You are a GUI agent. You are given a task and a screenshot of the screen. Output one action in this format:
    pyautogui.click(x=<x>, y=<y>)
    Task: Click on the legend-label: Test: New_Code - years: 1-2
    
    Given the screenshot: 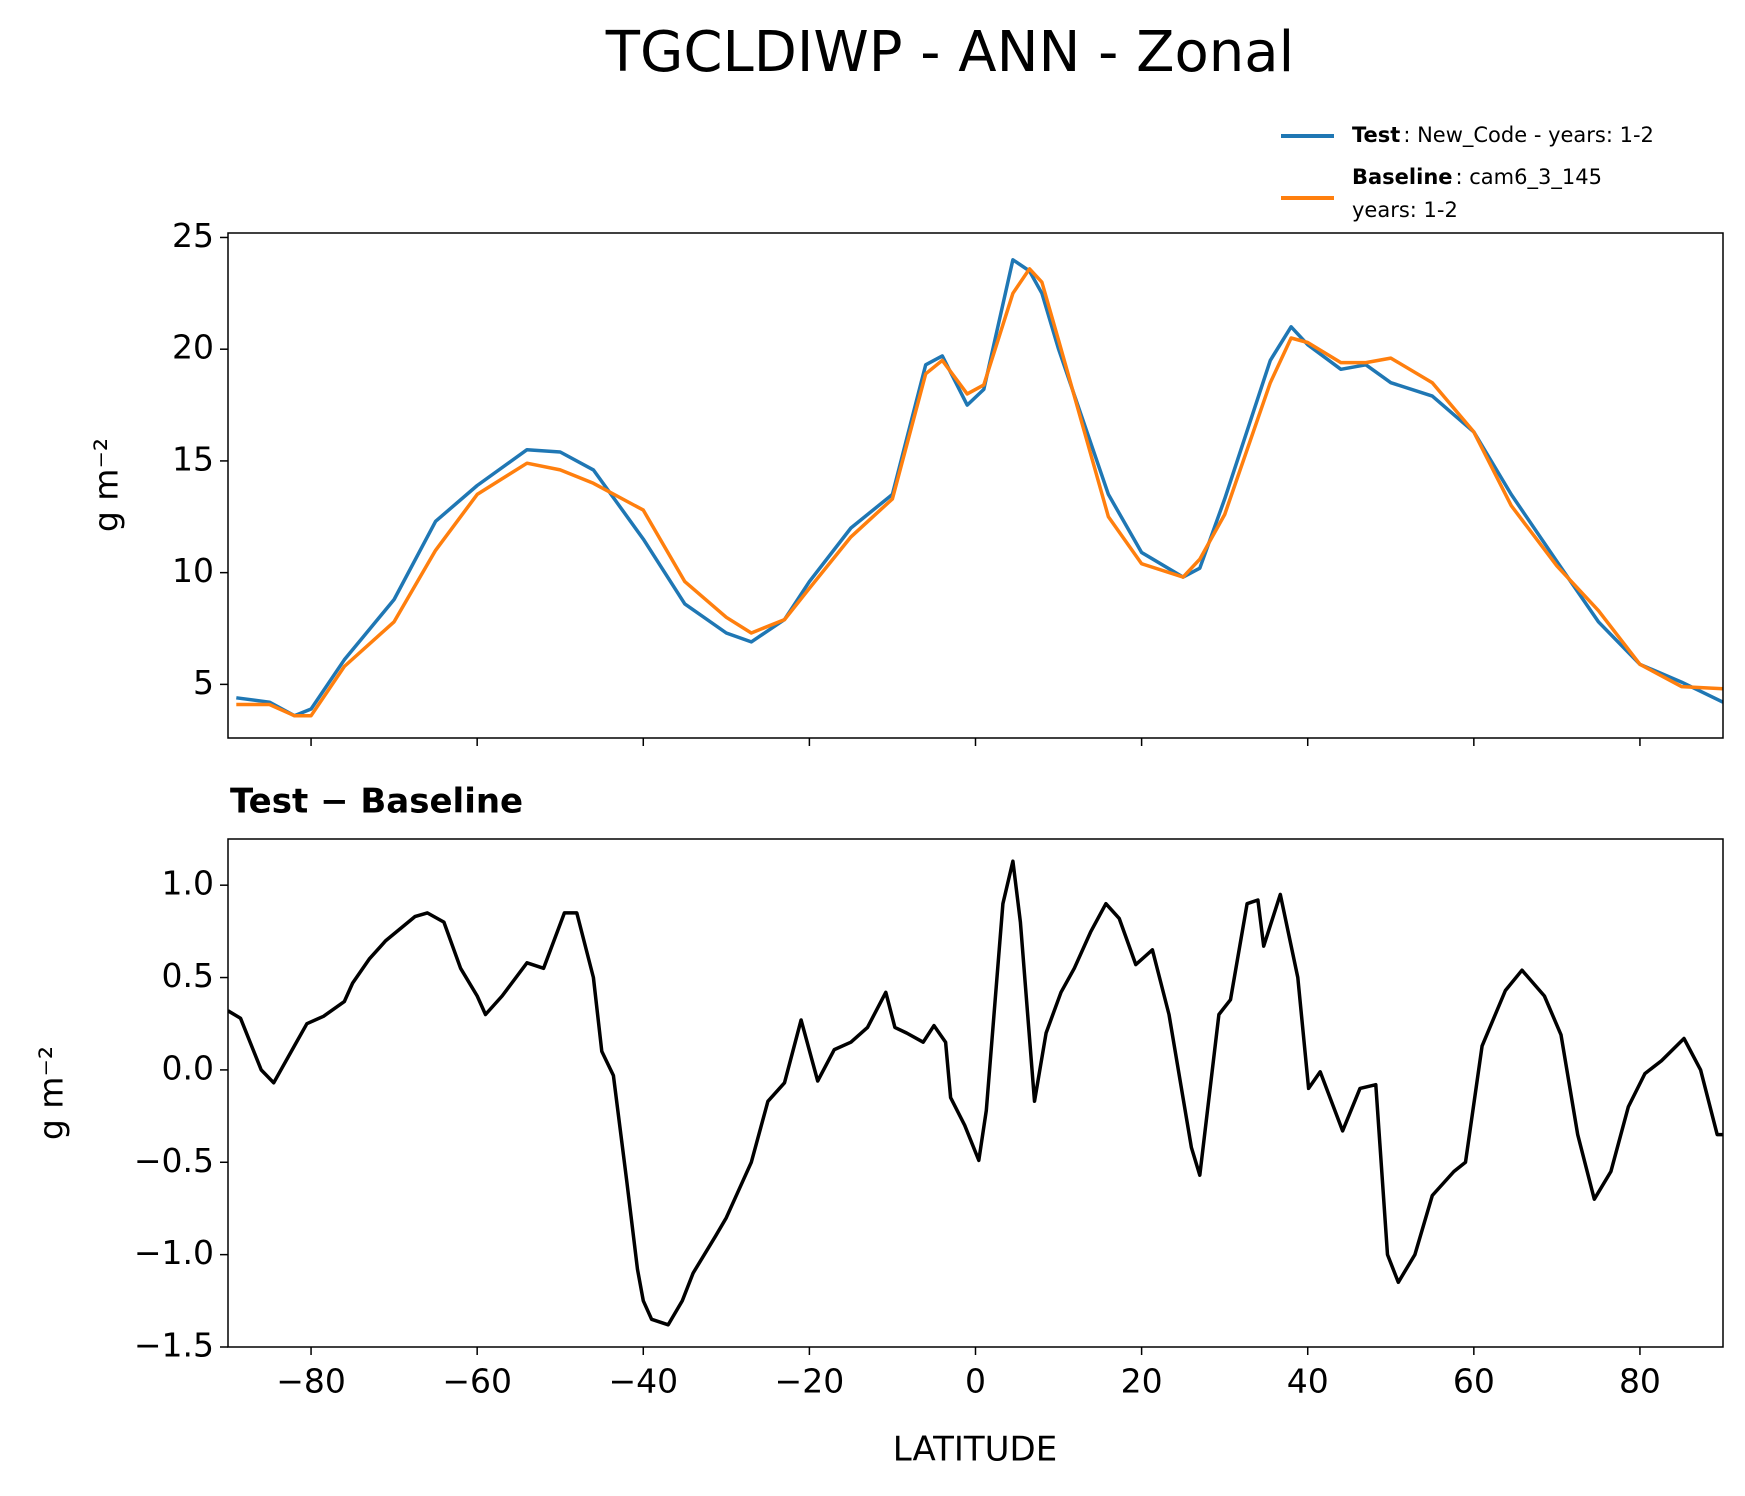 What is the action you would take?
    pyautogui.click(x=1503, y=135)
    